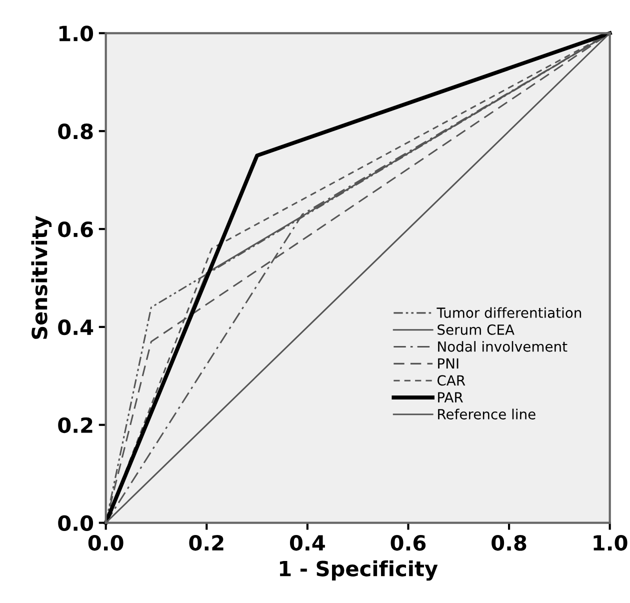 The width and height of the screenshot is (630, 603). I want to click on x-axis-title: 1 - Specificity, so click(359, 570).